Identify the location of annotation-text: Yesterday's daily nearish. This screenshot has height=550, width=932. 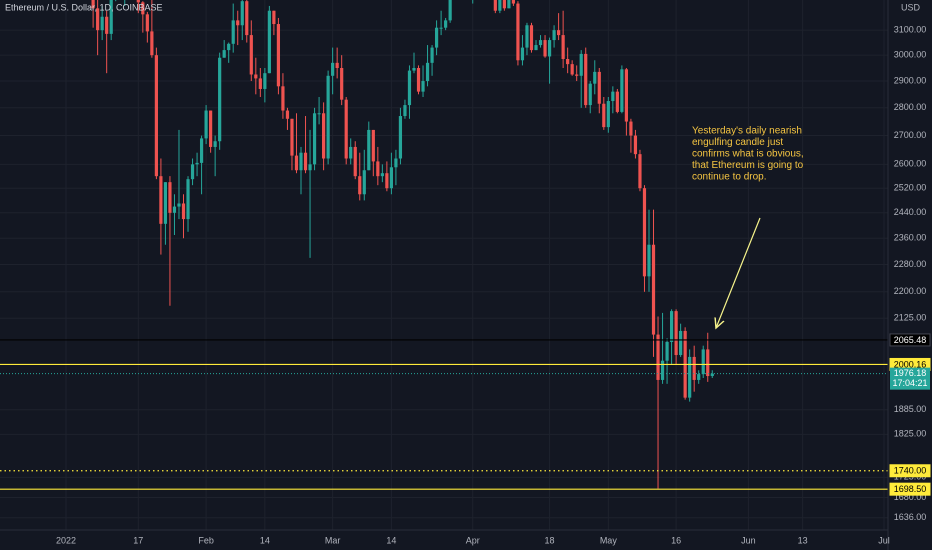
(747, 131).